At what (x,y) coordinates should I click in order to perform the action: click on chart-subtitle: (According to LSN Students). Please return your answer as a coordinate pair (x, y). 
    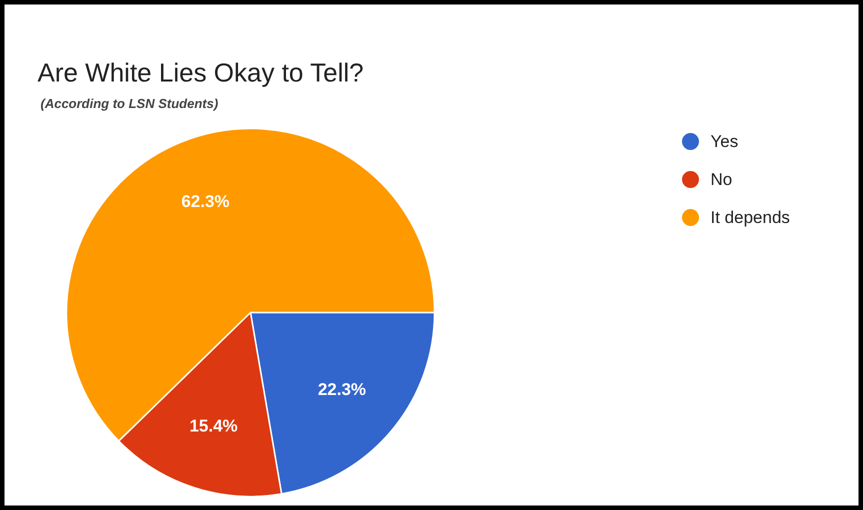
    Looking at the image, I should click on (129, 103).